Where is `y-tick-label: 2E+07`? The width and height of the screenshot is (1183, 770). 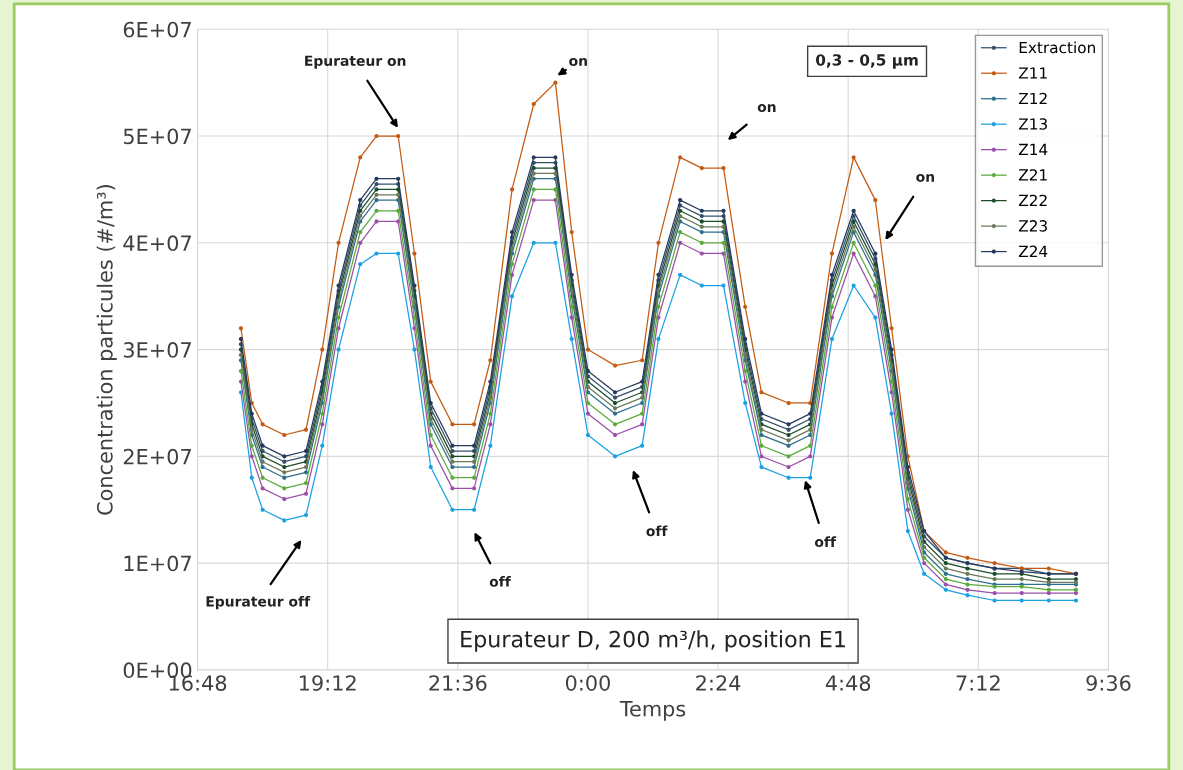
y-tick-label: 2E+07 is located at coordinates (157, 456).